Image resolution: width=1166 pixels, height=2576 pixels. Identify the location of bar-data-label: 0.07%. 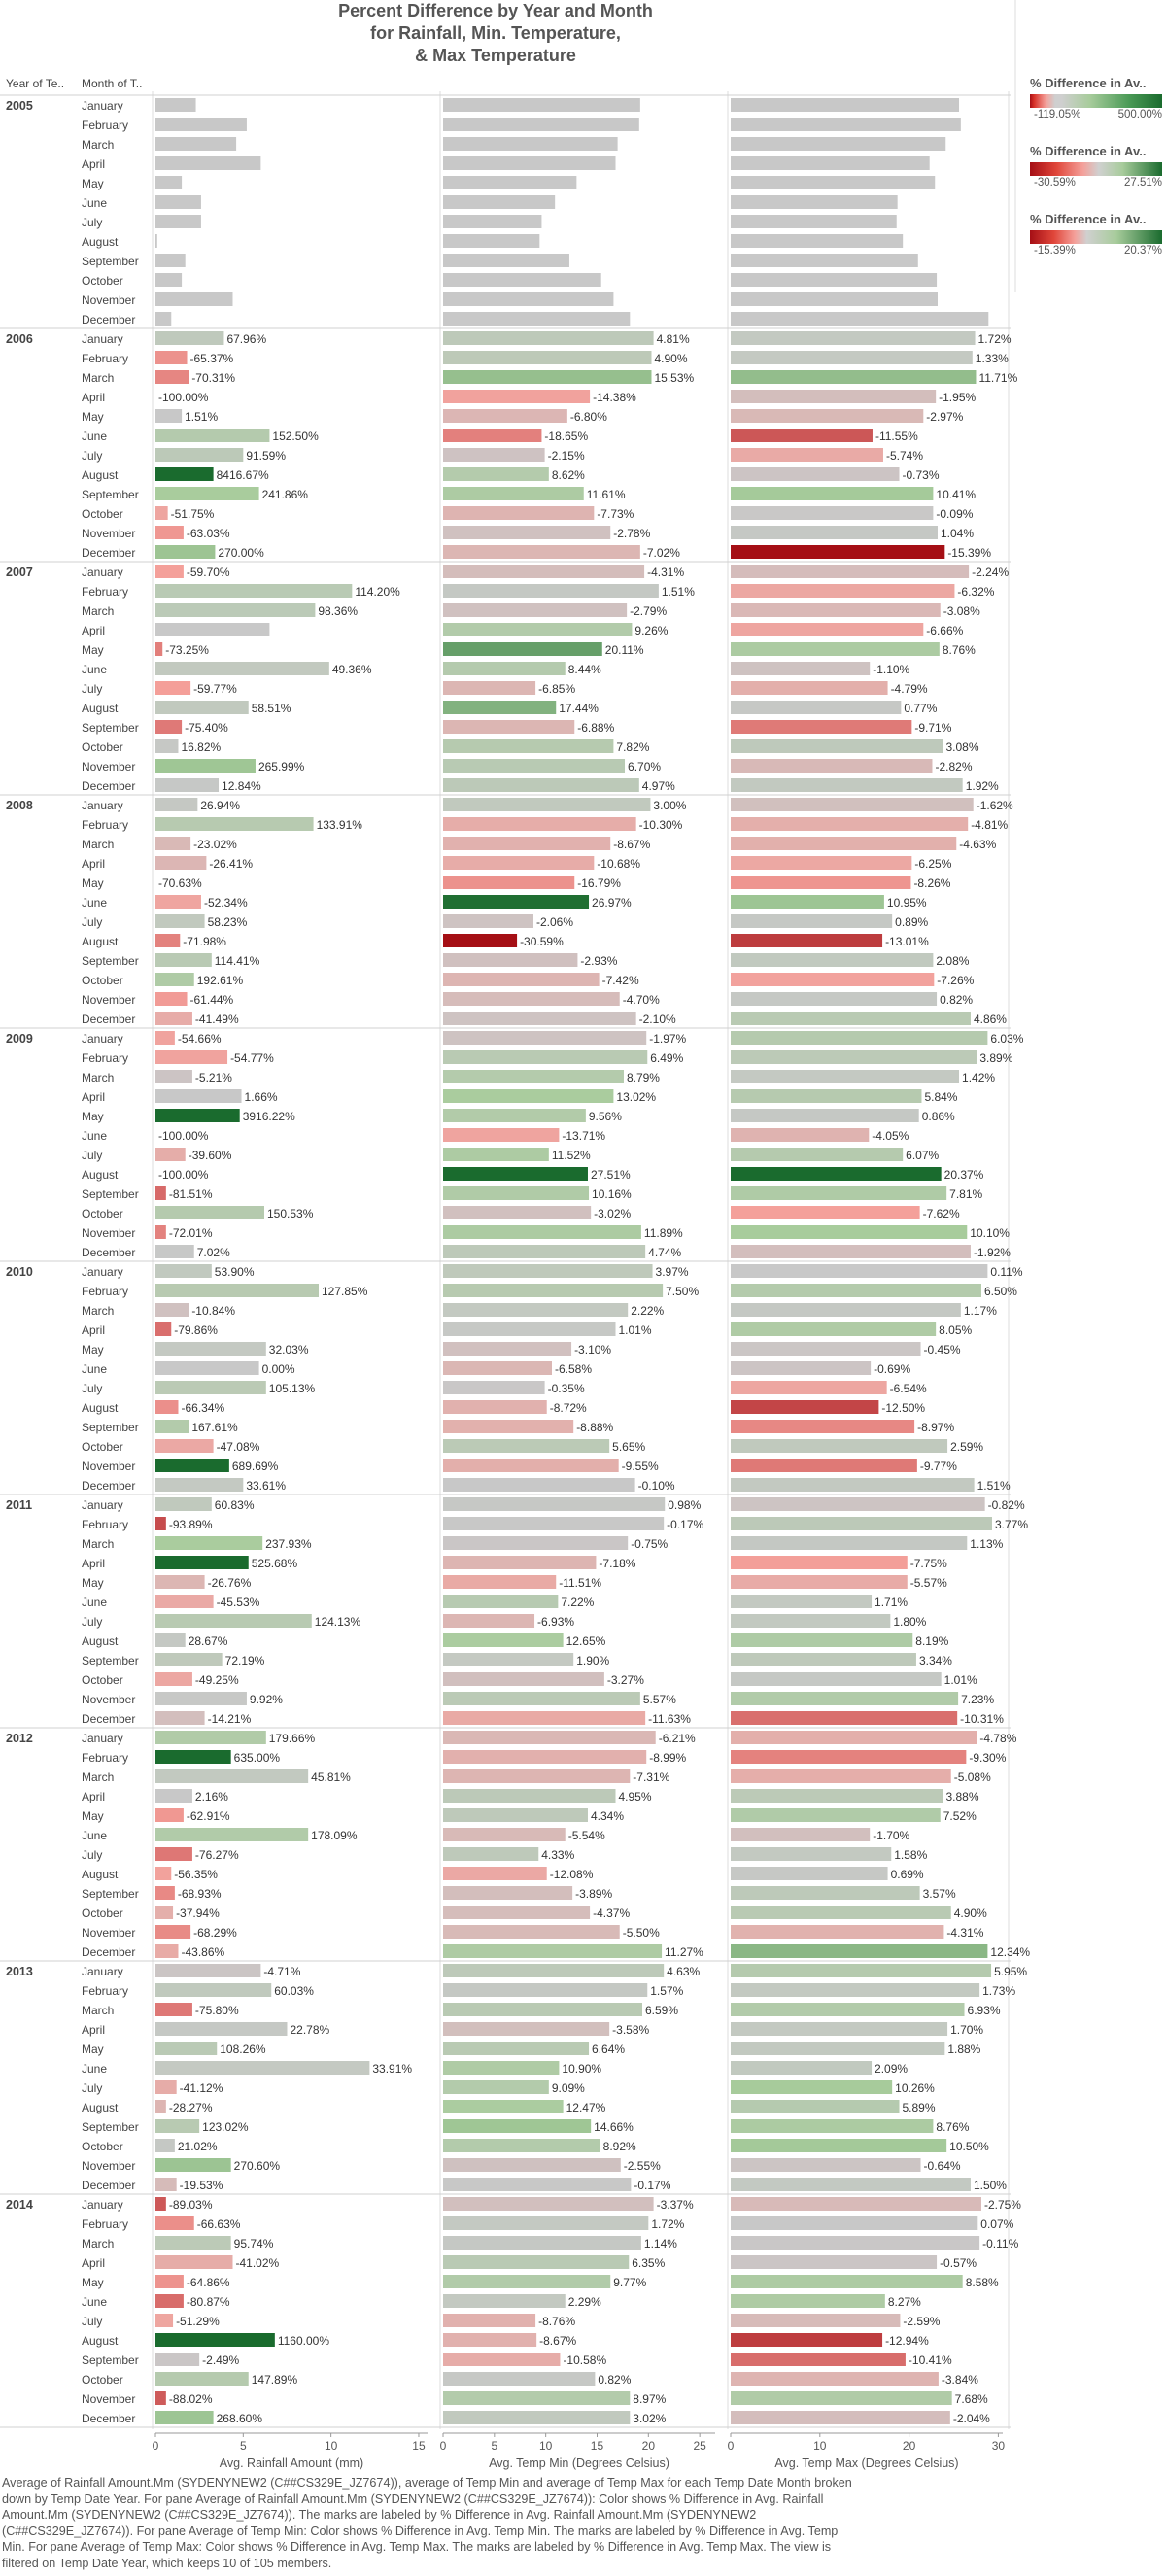
(996, 2224).